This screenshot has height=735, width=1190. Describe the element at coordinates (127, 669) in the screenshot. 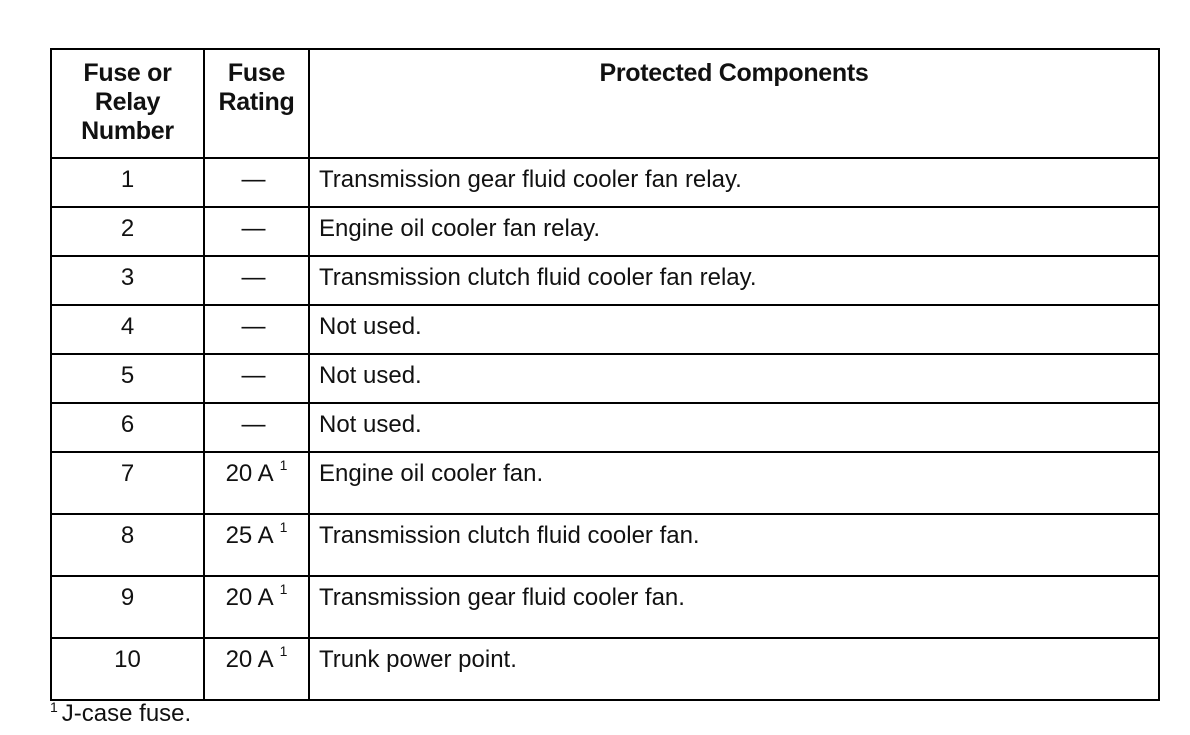

I see `fuse-number: 10` at that location.